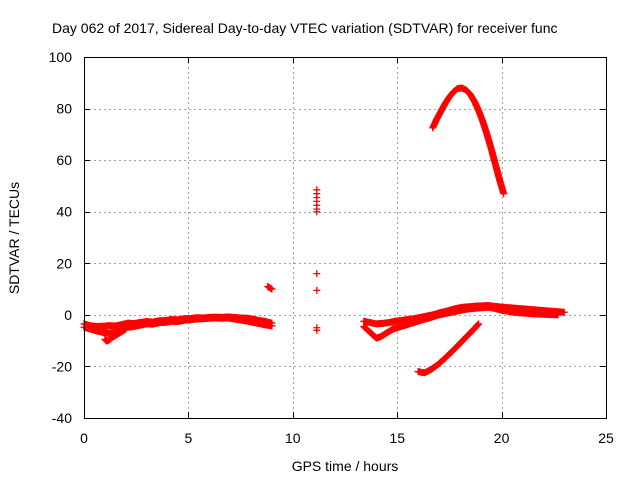 The width and height of the screenshot is (640, 480). I want to click on y-axis-title: SDTVAR / TECUs, so click(14, 238).